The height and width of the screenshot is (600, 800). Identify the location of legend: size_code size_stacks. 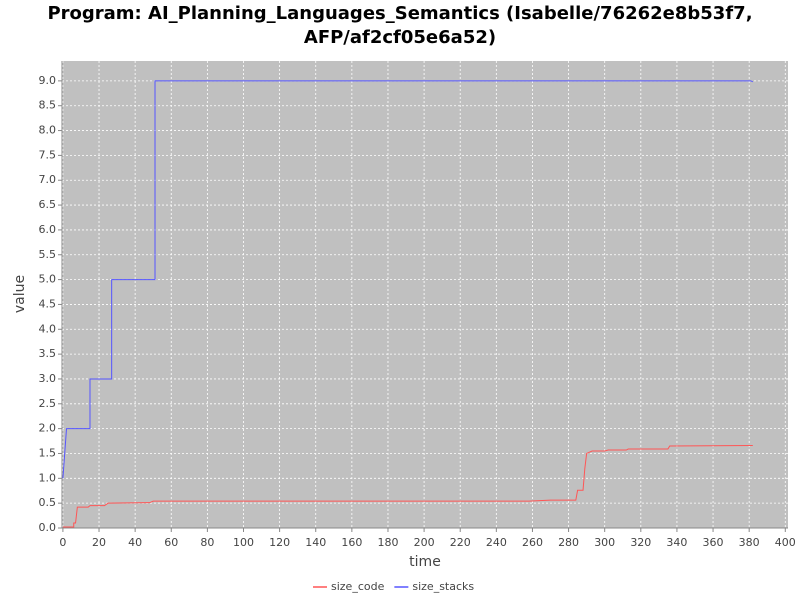
(393, 586).